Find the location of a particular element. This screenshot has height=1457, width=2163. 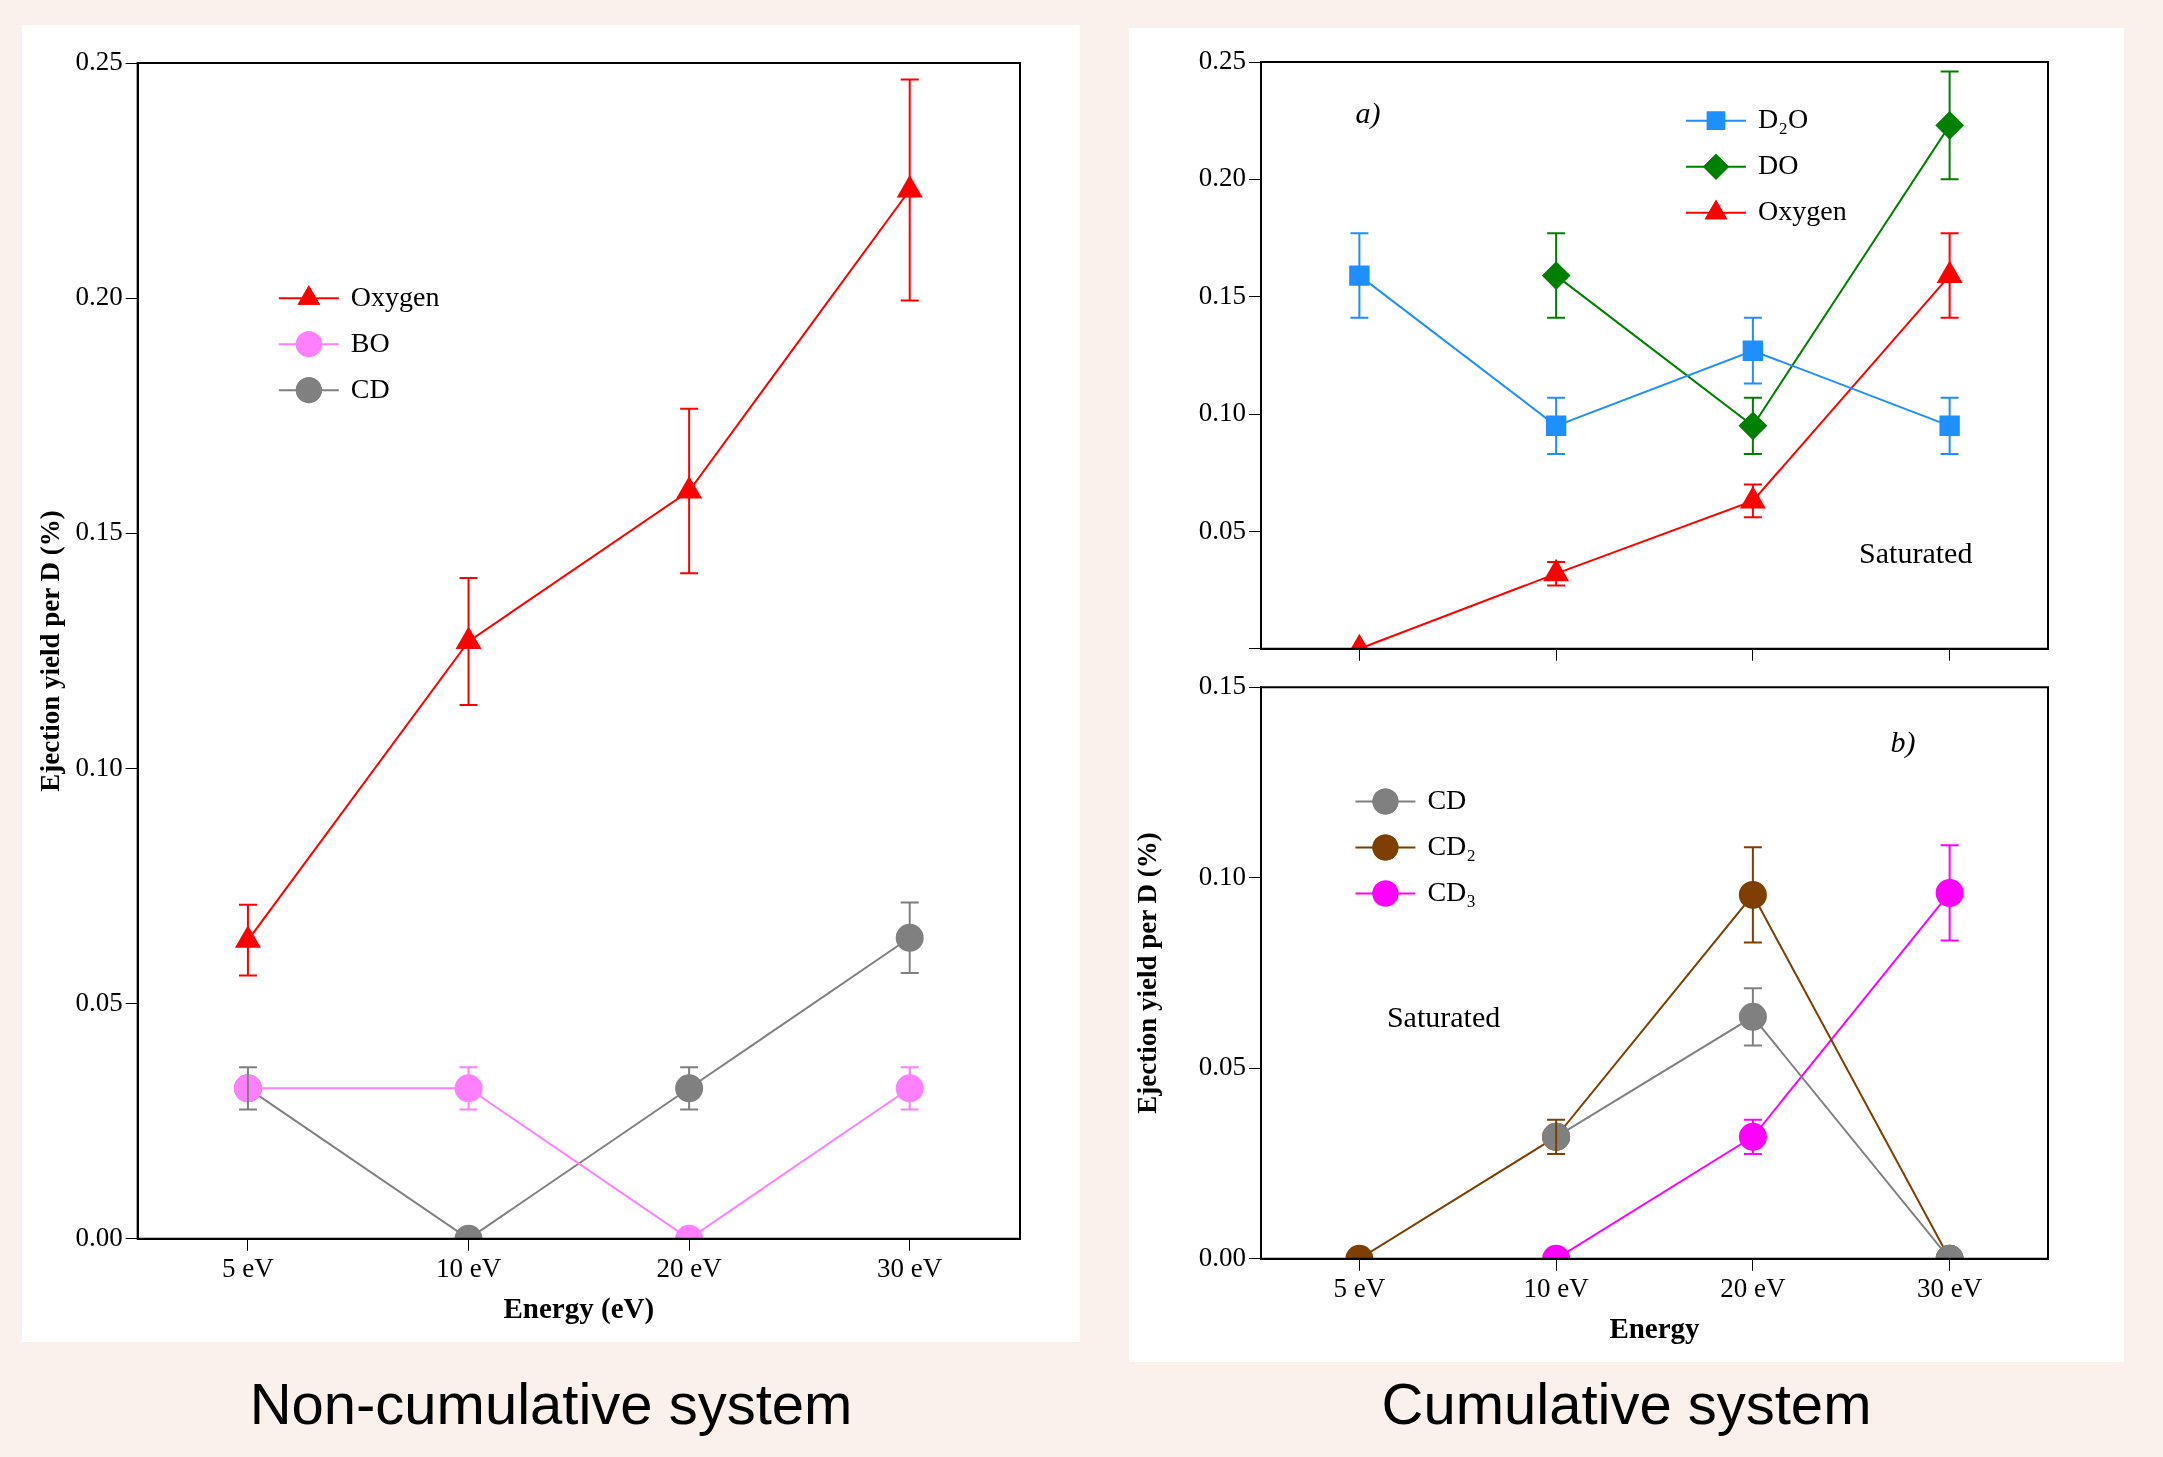

x-axis-title: Energy is located at coordinates (1655, 1328).